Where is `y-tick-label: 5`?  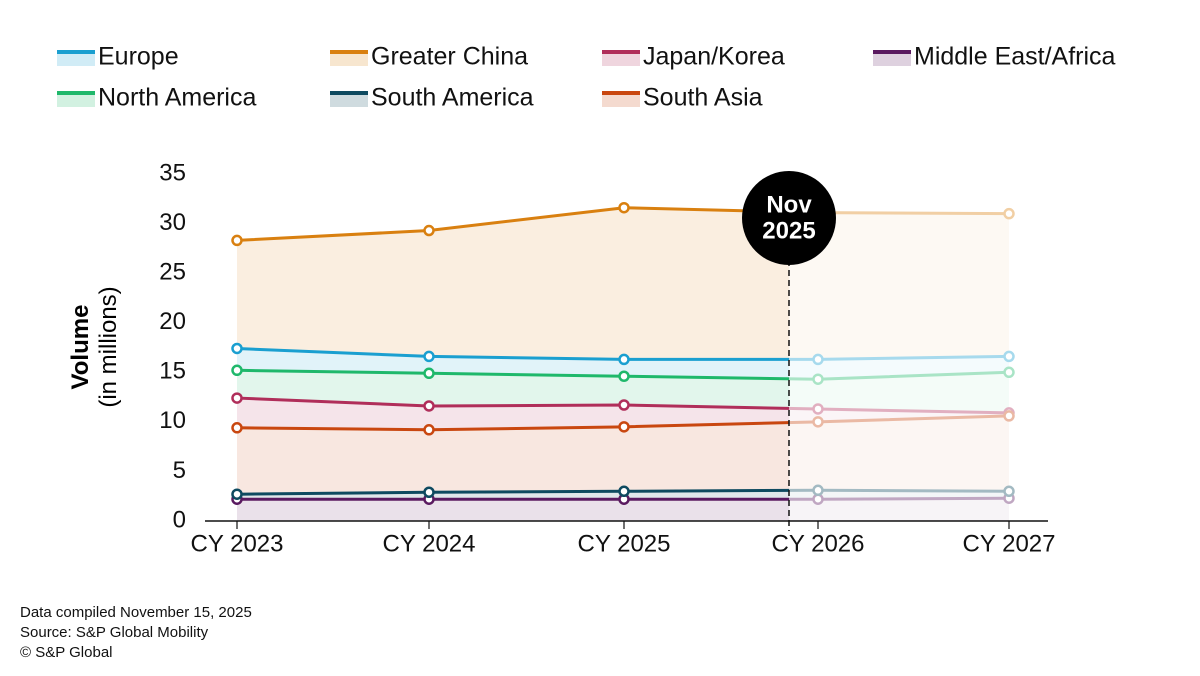
y-tick-label: 5 is located at coordinates (179, 470).